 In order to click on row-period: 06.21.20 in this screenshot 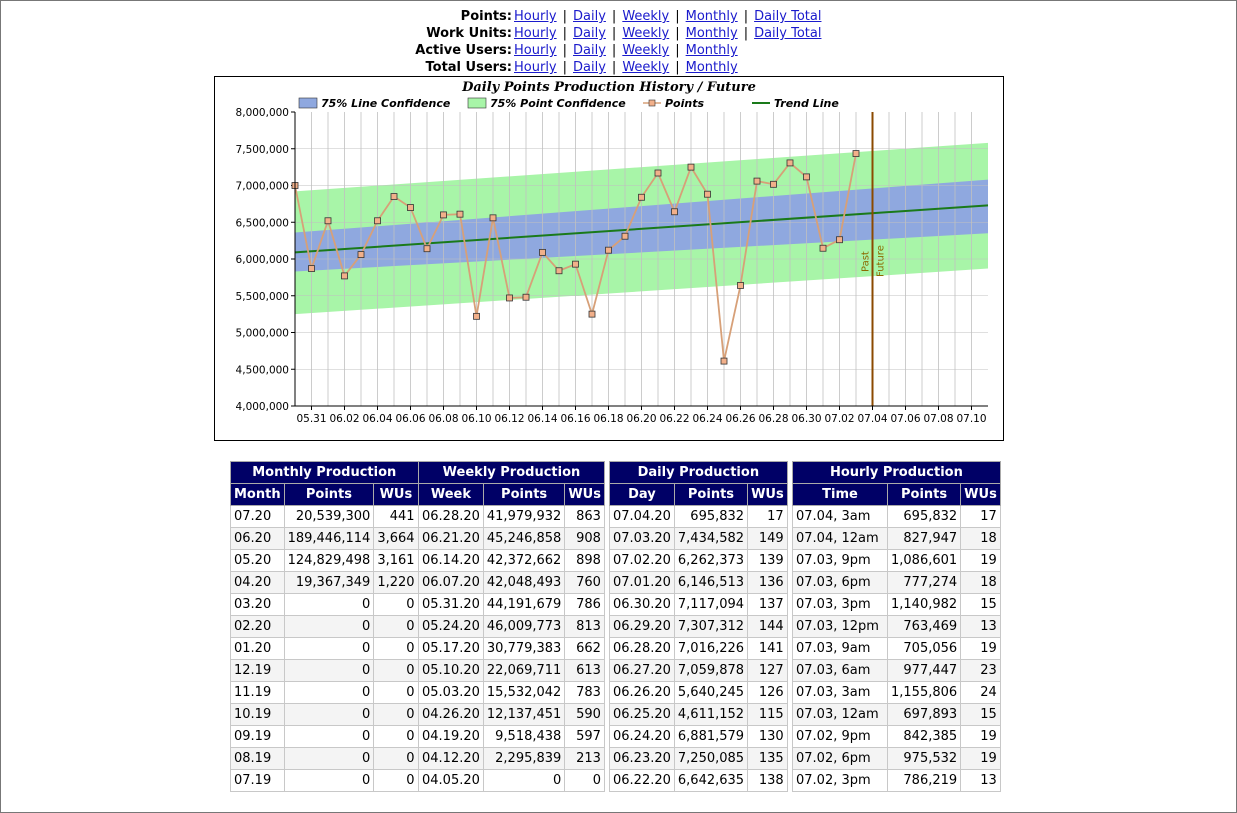, I will do `click(451, 538)`.